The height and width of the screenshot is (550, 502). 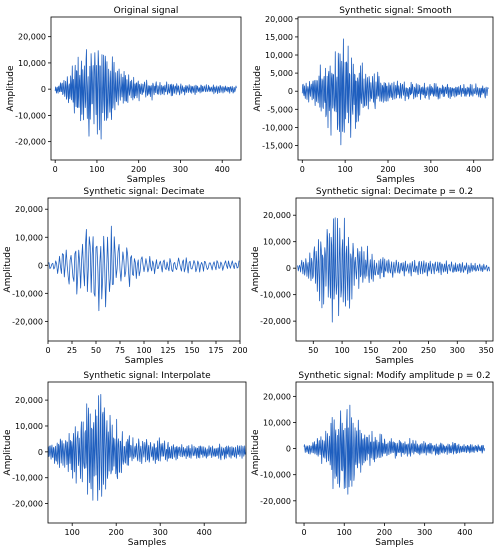 I want to click on x-tick-label: 75, so click(x=120, y=350).